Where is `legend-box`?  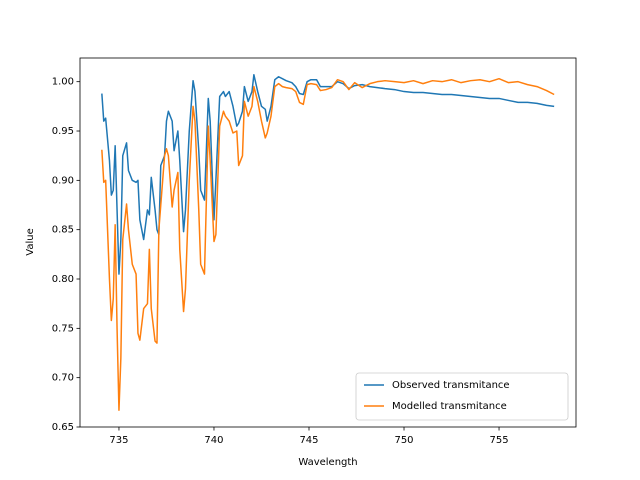 legend-box is located at coordinates (462, 396).